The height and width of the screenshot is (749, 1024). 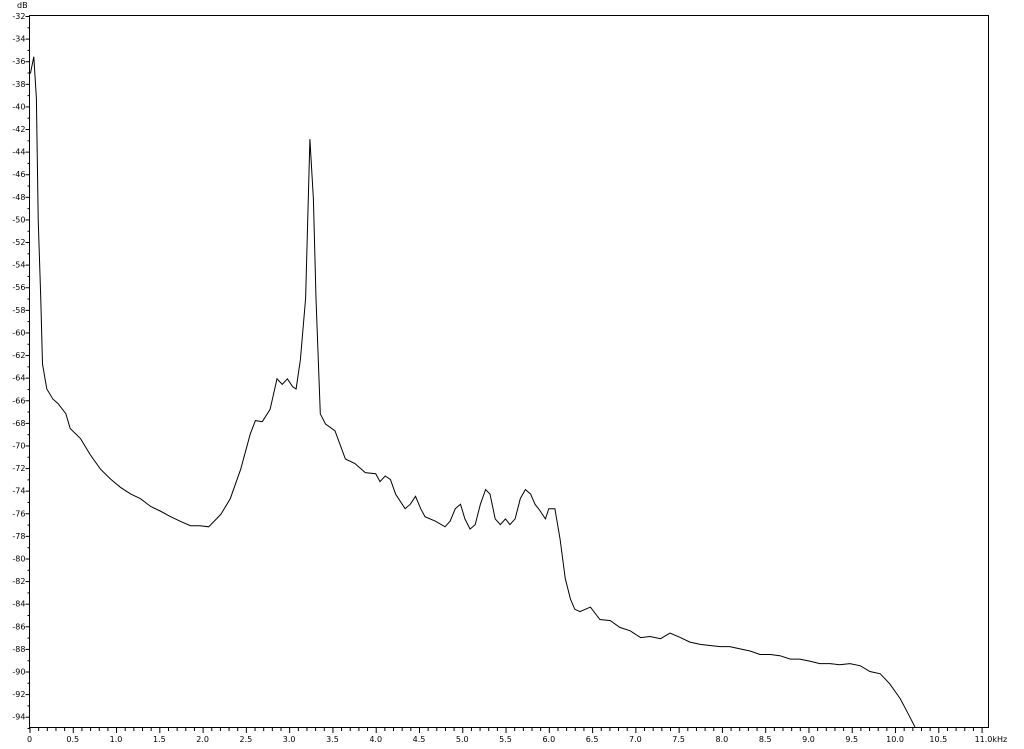 What do you see at coordinates (18, 468) in the screenshot?
I see `y-tick-label: -72` at bounding box center [18, 468].